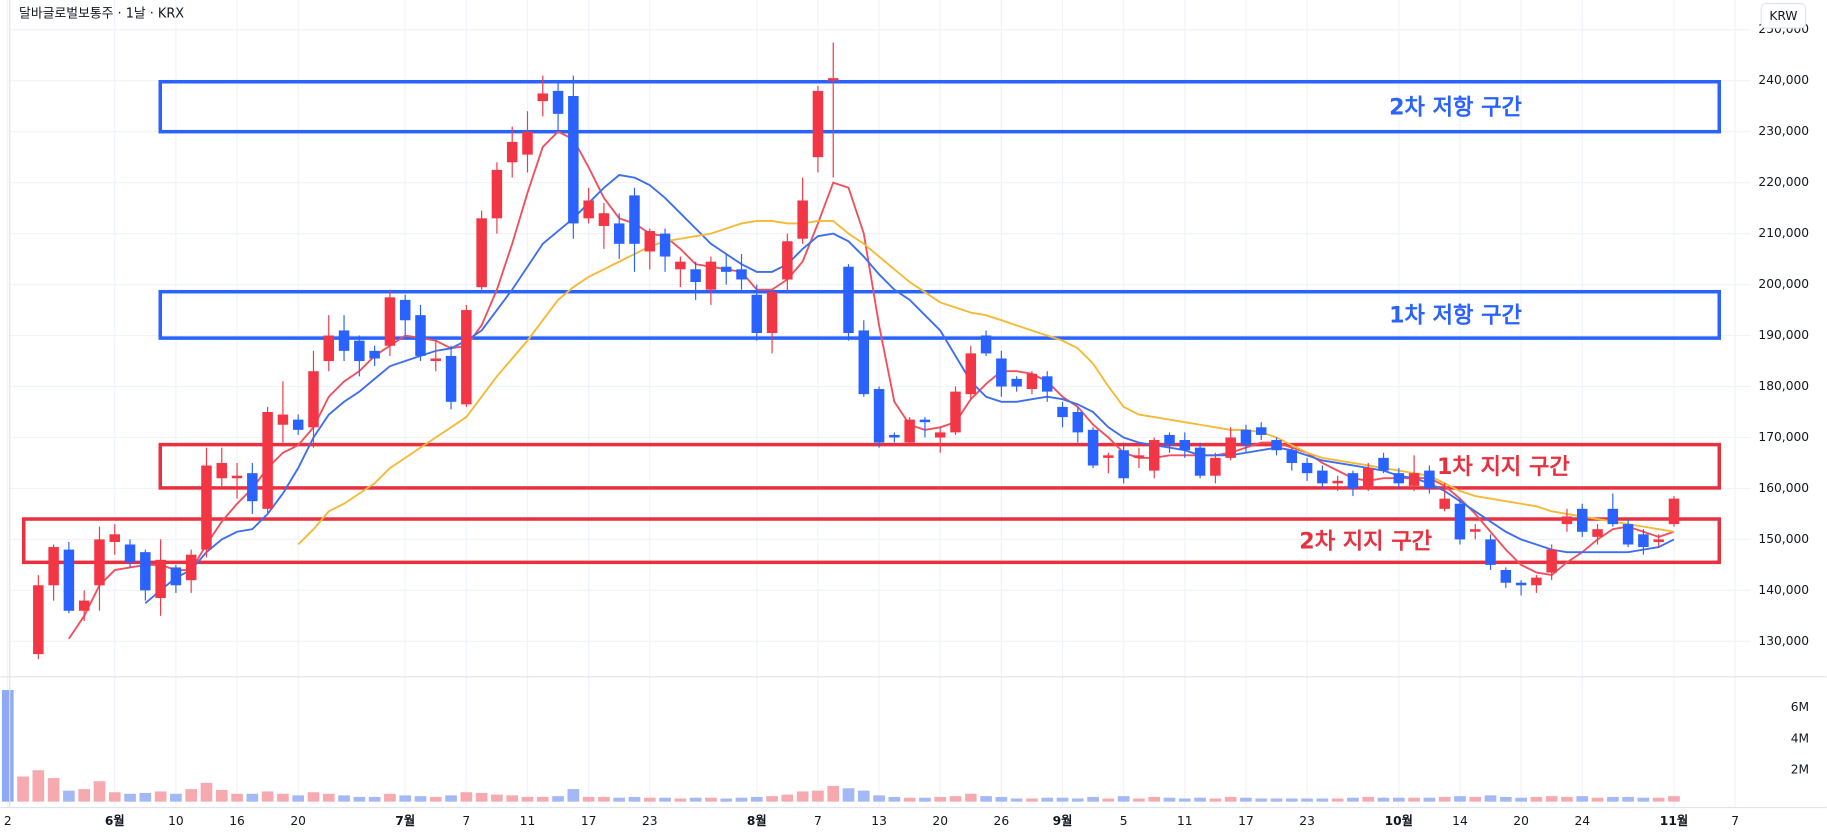 The image size is (1827, 839). I want to click on x-tick-label: 23, so click(1307, 821).